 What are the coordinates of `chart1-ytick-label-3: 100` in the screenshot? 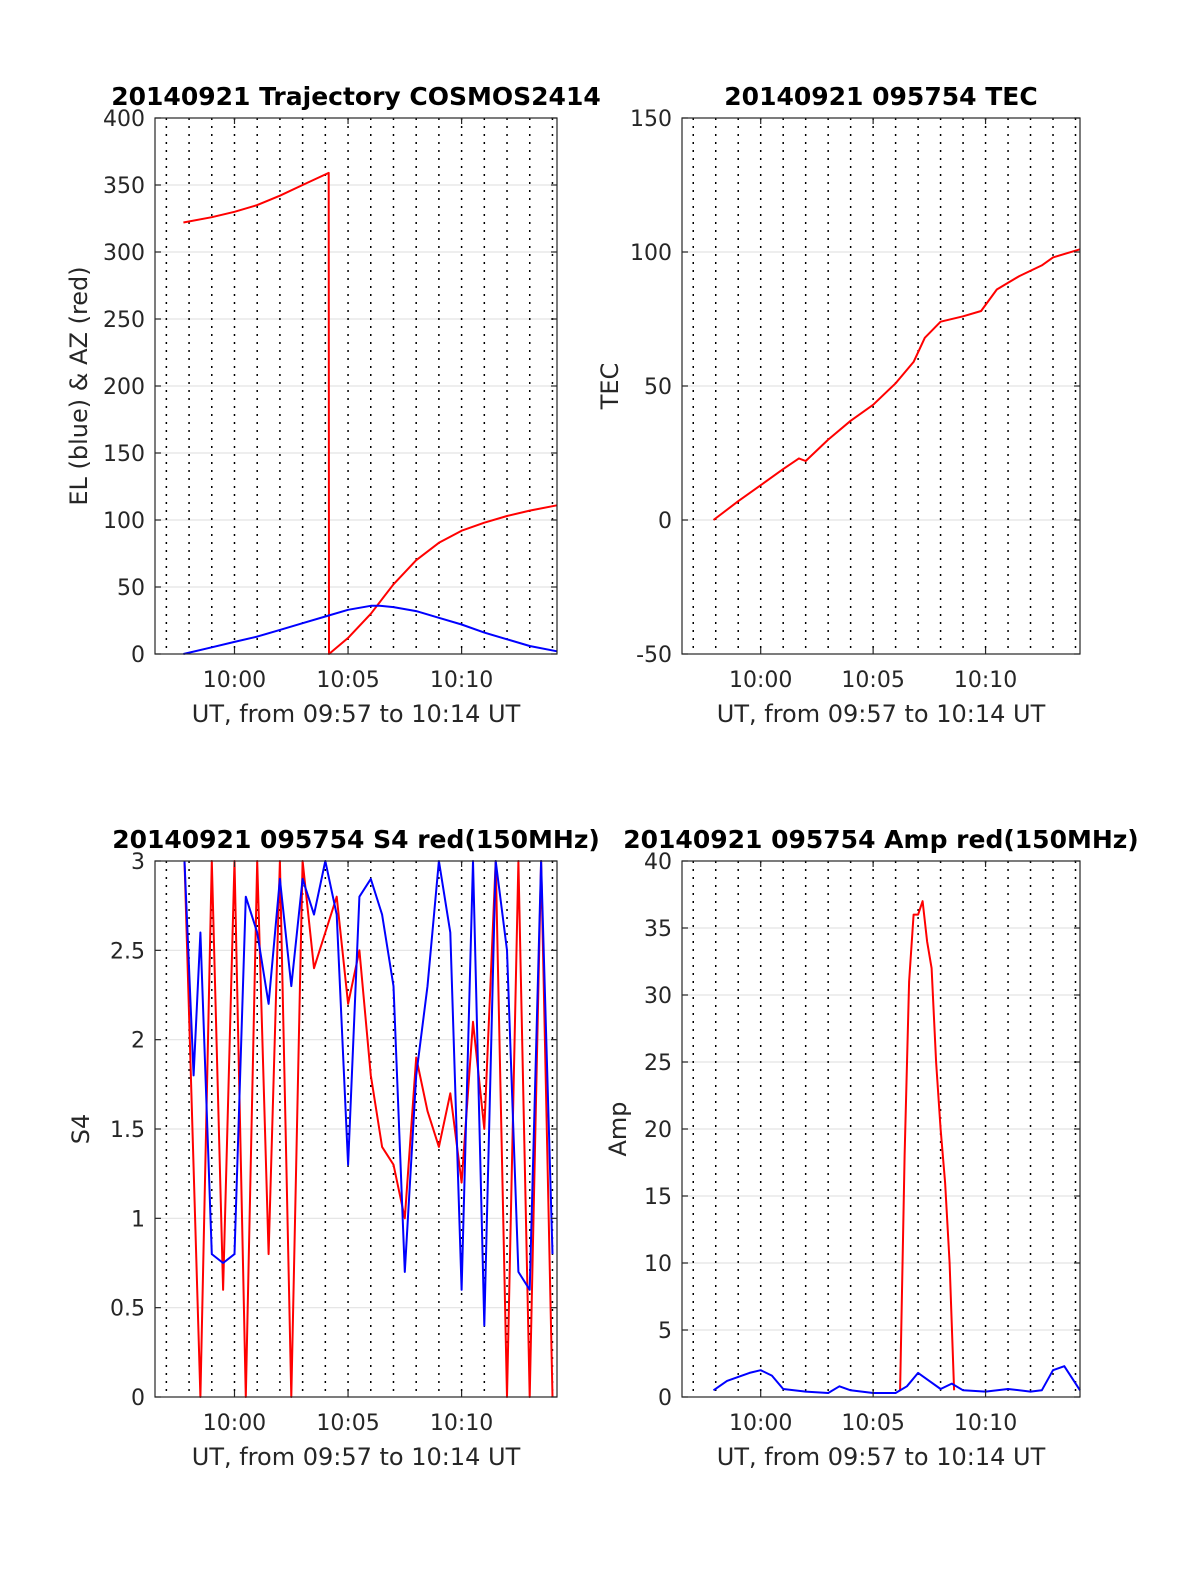 It's located at (651, 253).